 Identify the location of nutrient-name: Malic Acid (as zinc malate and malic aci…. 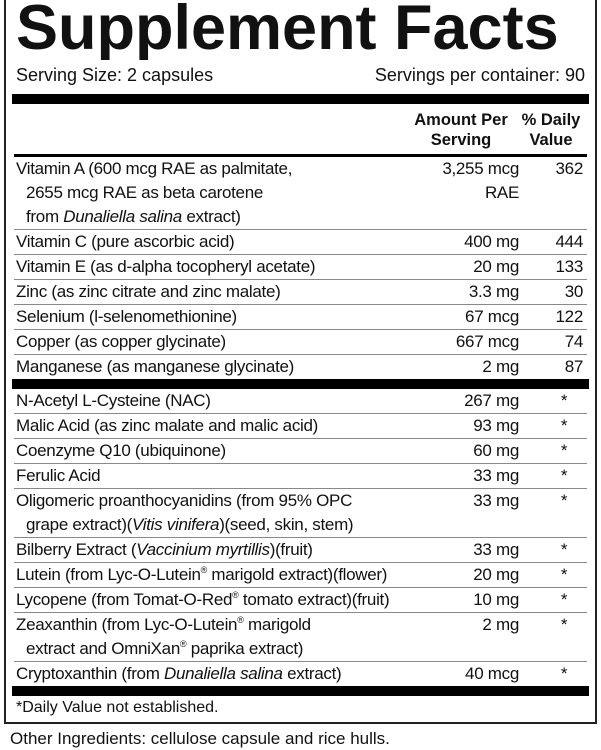
(216, 426).